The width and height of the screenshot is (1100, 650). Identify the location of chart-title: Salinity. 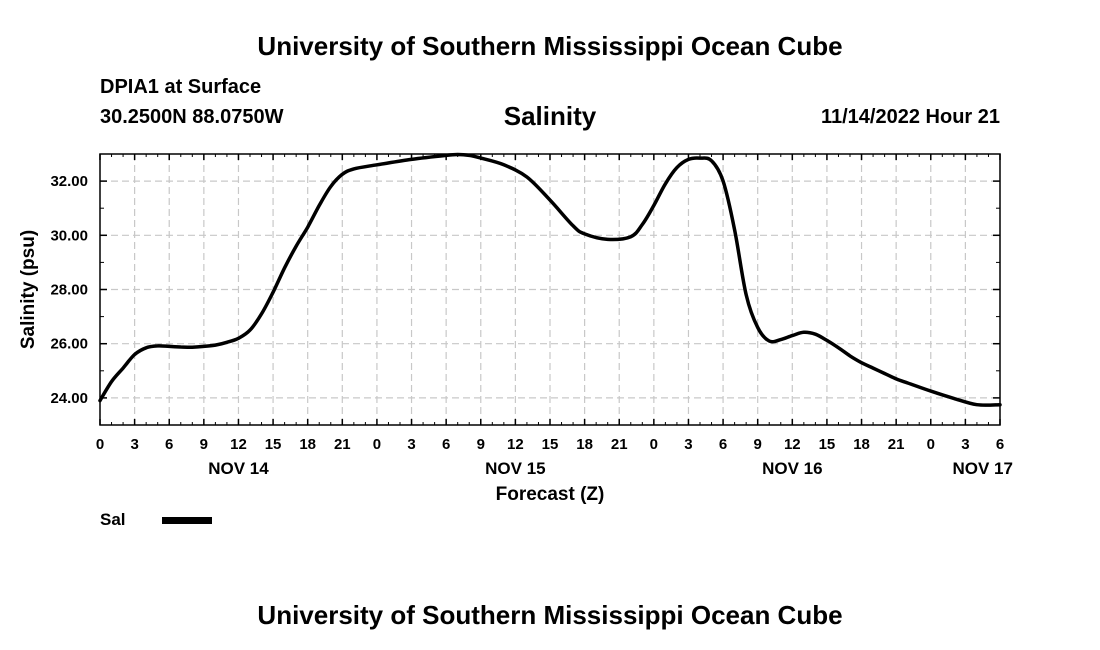
(550, 116).